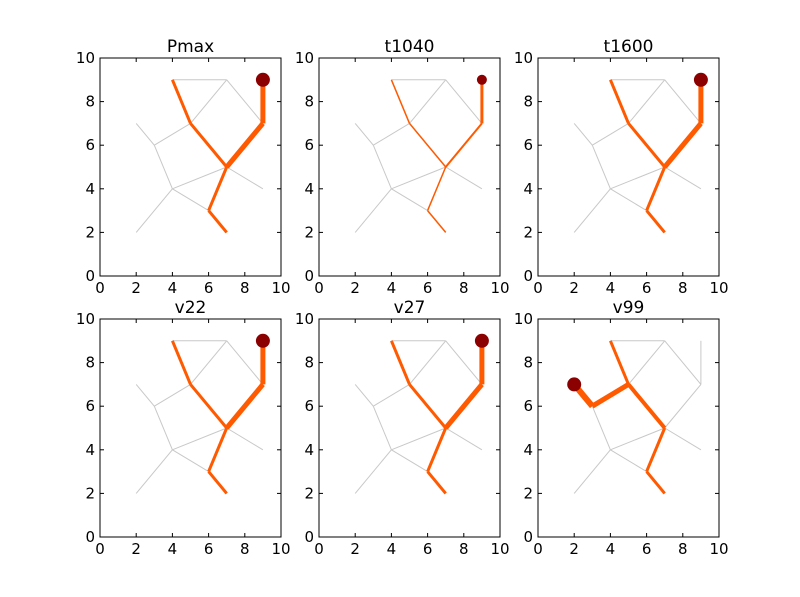 Image resolution: width=800 pixels, height=597 pixels. Describe the element at coordinates (523, 58) in the screenshot. I see `chart-2-ytick-label-5: 10` at that location.